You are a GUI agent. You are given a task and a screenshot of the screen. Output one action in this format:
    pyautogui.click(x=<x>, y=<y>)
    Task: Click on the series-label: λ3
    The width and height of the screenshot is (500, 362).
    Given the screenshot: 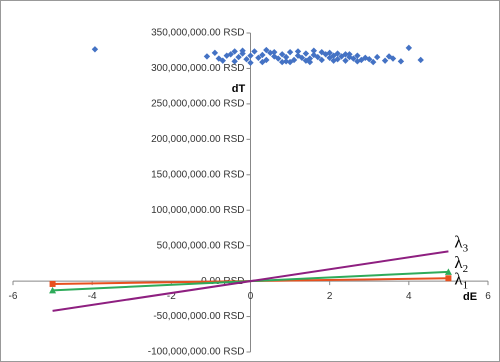 What is the action you would take?
    pyautogui.click(x=461, y=243)
    